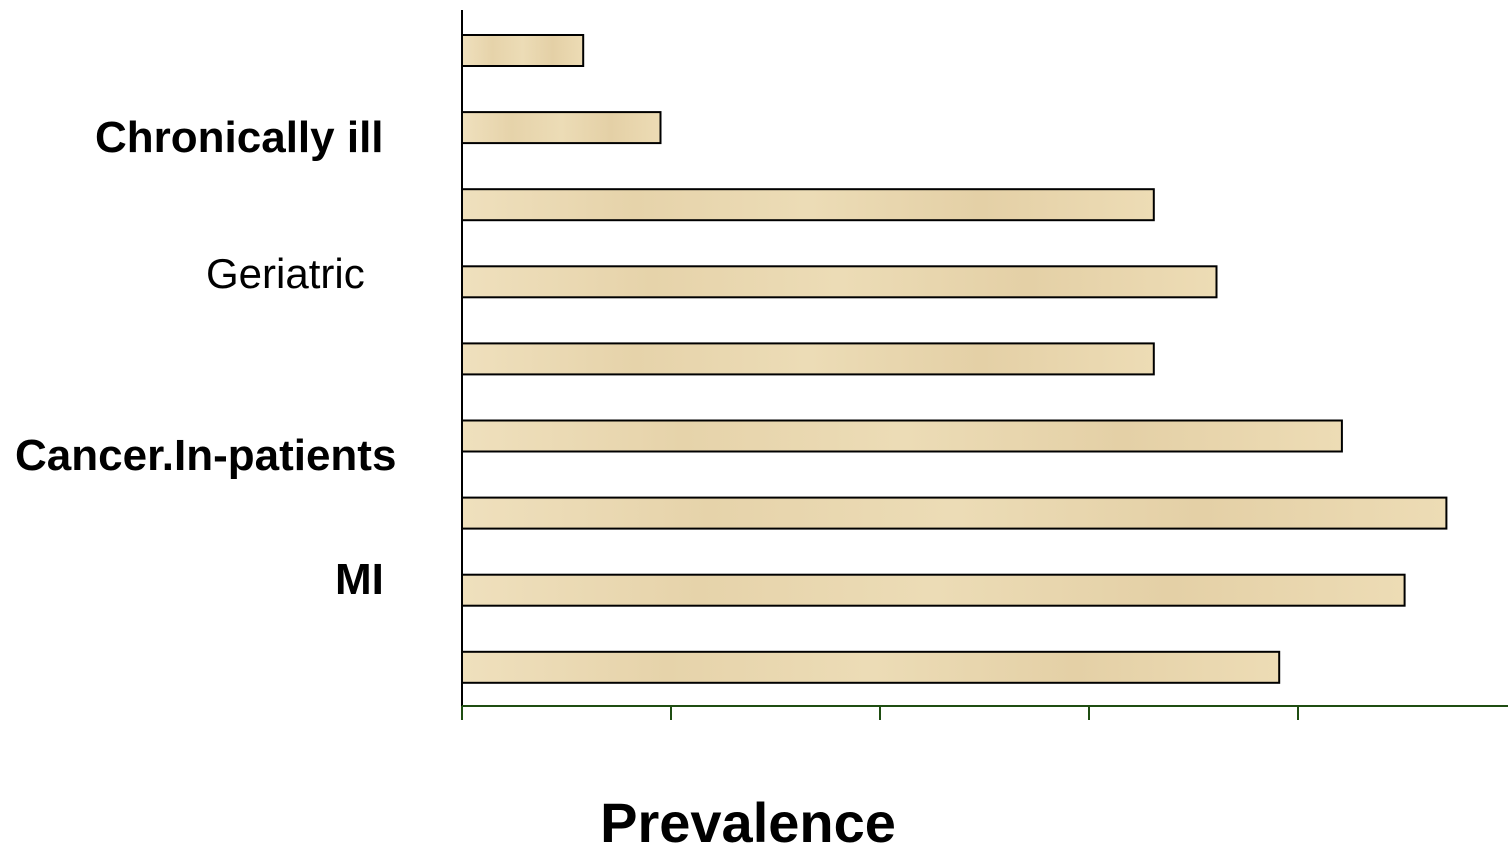  Describe the element at coordinates (359, 579) in the screenshot. I see `category-label-mi: MI` at that location.